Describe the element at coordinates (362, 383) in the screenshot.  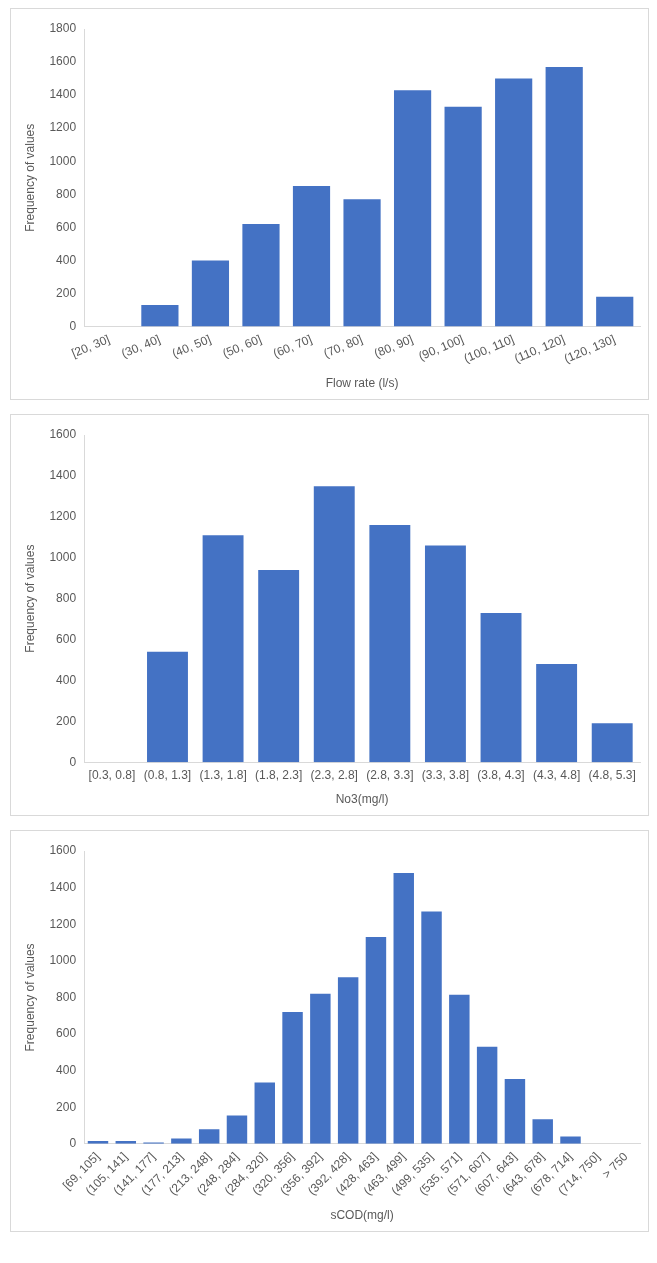
I see `x-axis-title: Flow rate (l/s)` at that location.